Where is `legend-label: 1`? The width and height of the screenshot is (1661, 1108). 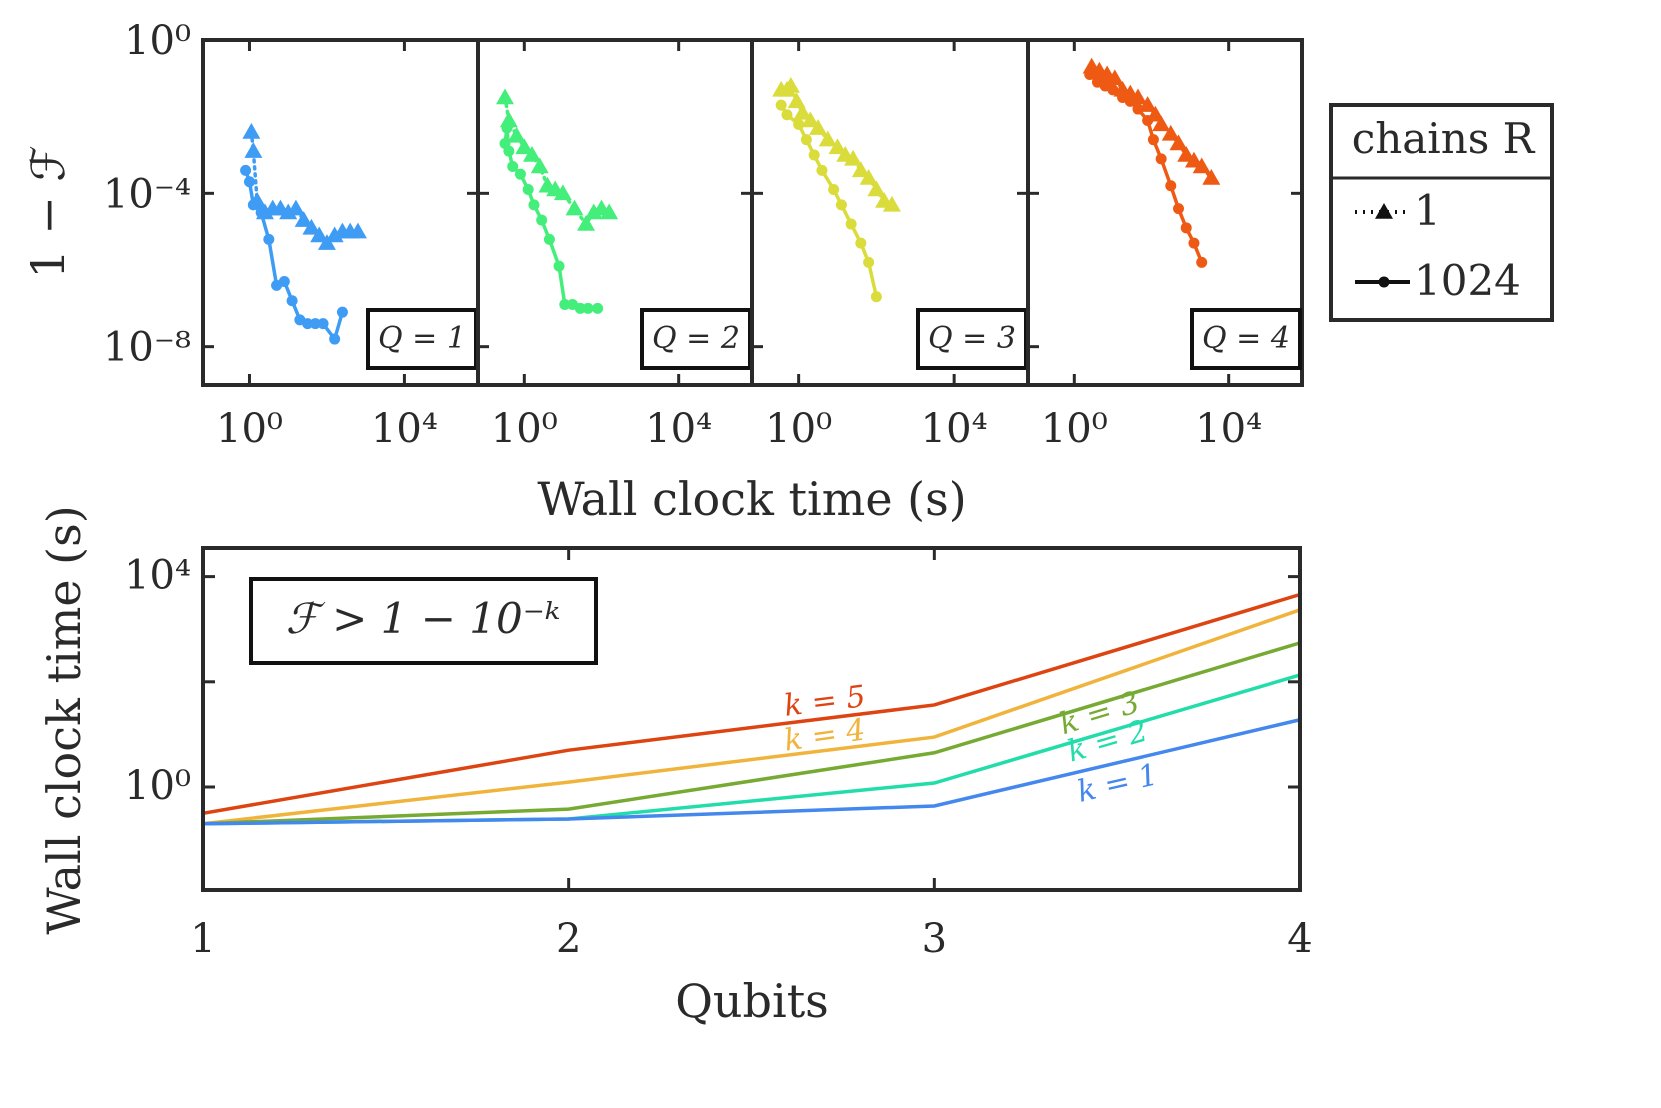 legend-label: 1 is located at coordinates (1427, 210).